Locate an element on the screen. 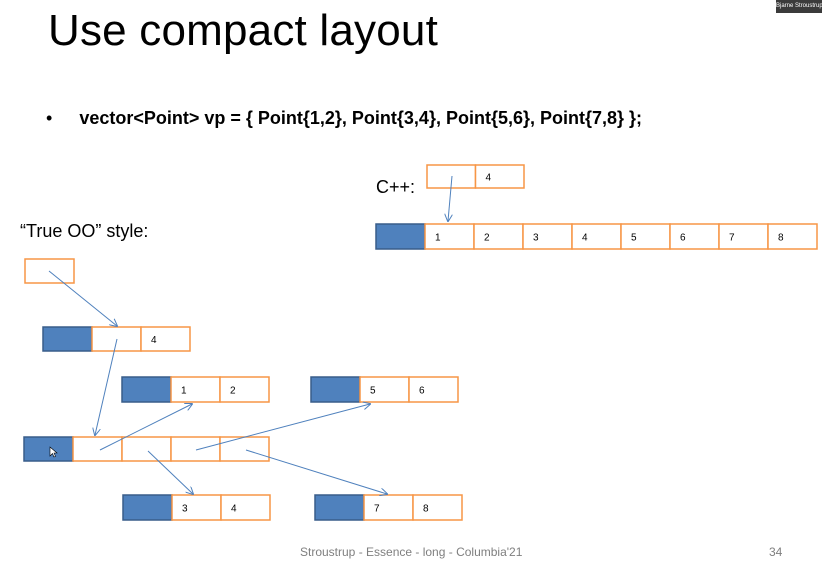 This screenshot has height=575, width=823. cpp-vector-row-header-cell is located at coordinates (400, 236).